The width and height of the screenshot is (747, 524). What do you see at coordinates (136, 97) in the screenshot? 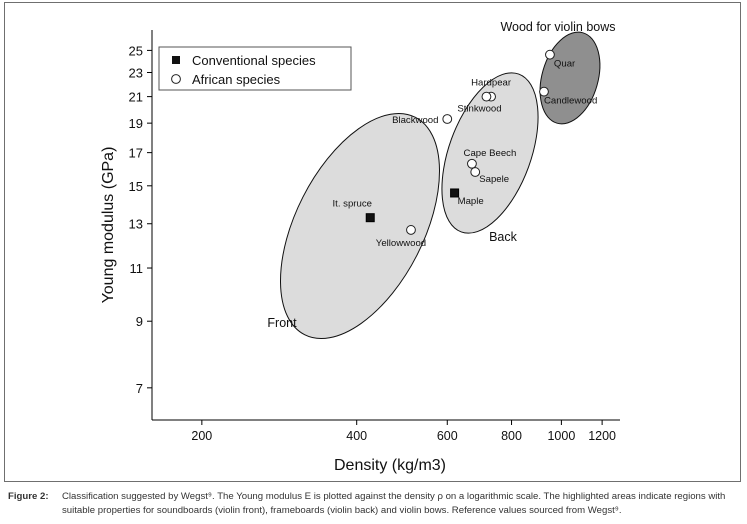
I see `y-tick-label: 21` at bounding box center [136, 97].